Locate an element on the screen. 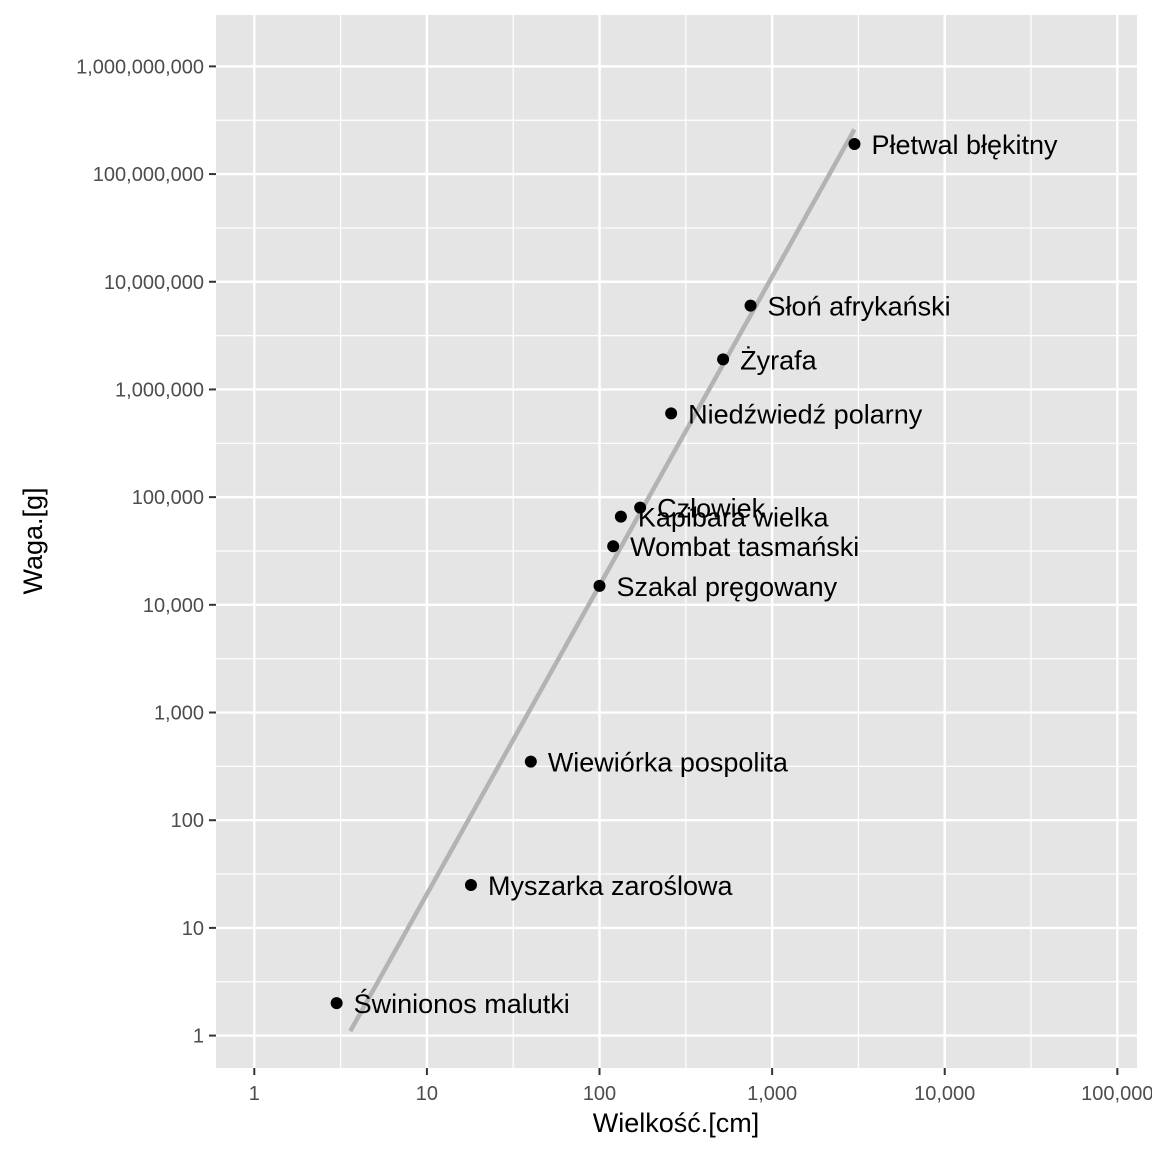 The image size is (1152, 1152). x-axis-title: Wielkość.[cm] is located at coordinates (676, 1123).